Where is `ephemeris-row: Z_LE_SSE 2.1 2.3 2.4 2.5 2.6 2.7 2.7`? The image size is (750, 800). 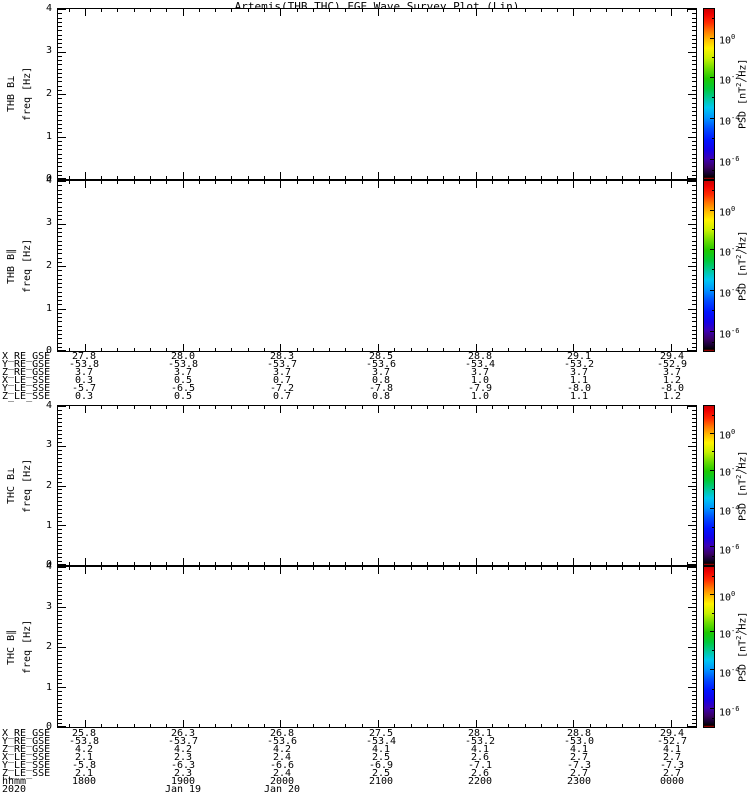
ephemeris-row: Z_LE_SSE 2.1 2.3 2.4 2.5 2.6 2.7 2.7 is located at coordinates (375, 773).